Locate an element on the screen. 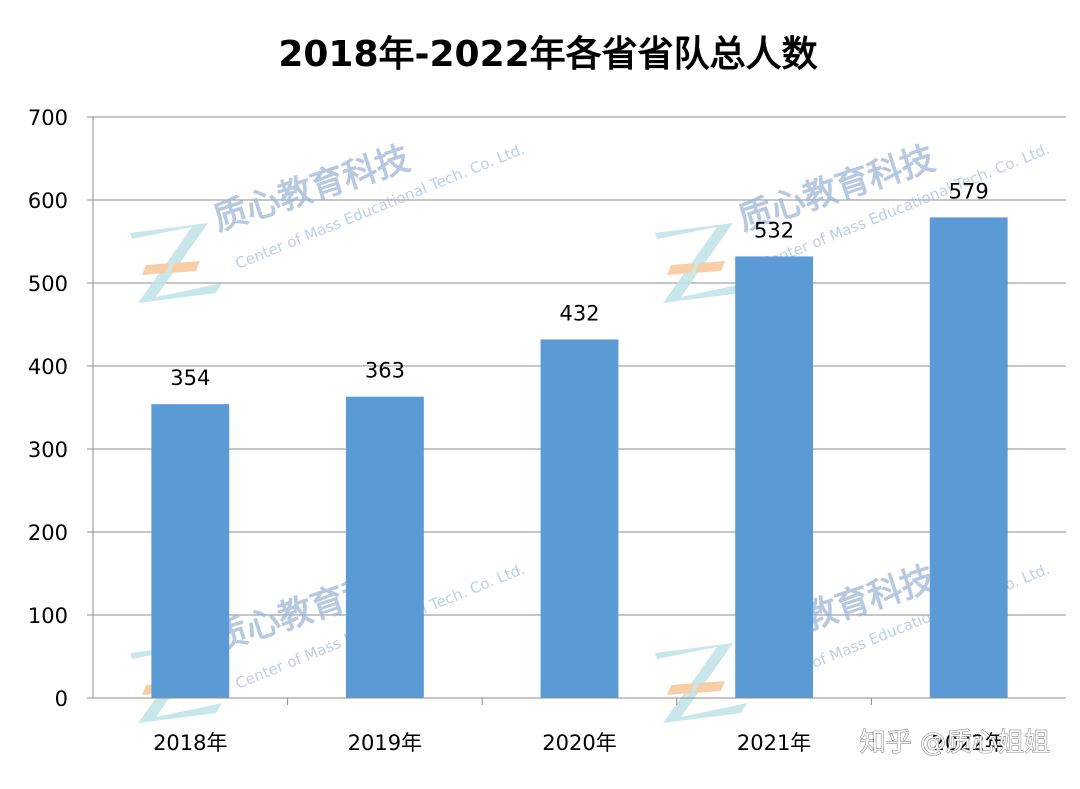 The width and height of the screenshot is (1080, 789). x-tick-label: 2021年 is located at coordinates (774, 743).